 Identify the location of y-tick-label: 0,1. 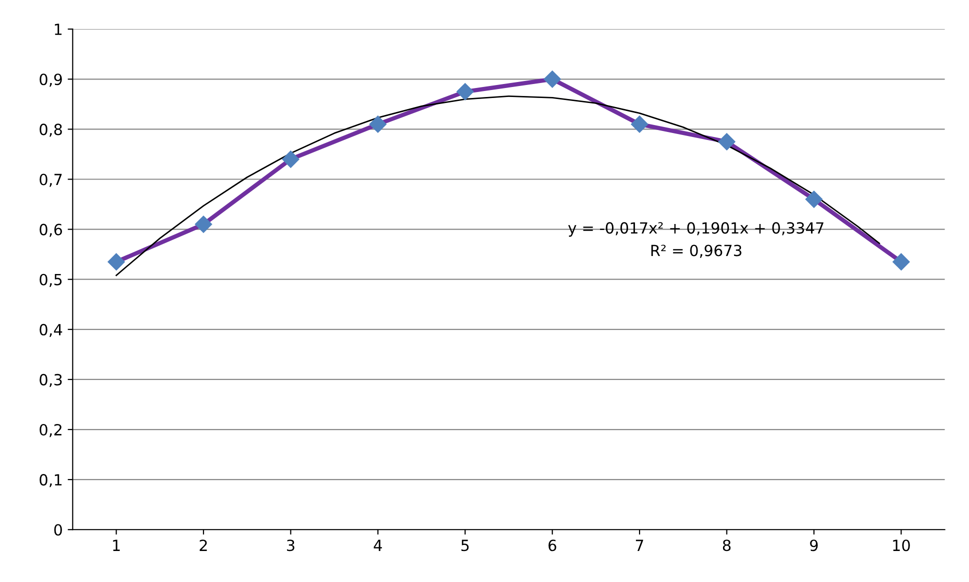
(51, 481).